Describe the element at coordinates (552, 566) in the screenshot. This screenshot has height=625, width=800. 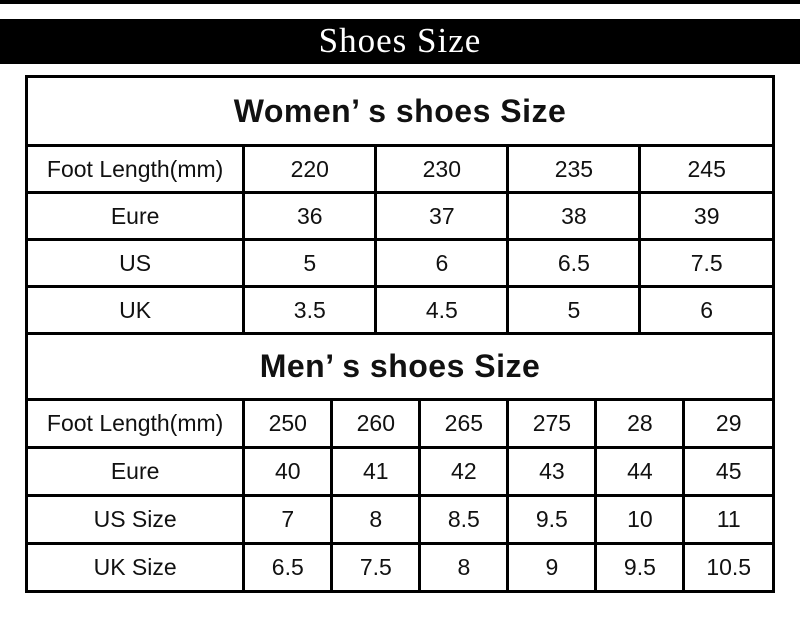
I see `size-cell: 9` at that location.